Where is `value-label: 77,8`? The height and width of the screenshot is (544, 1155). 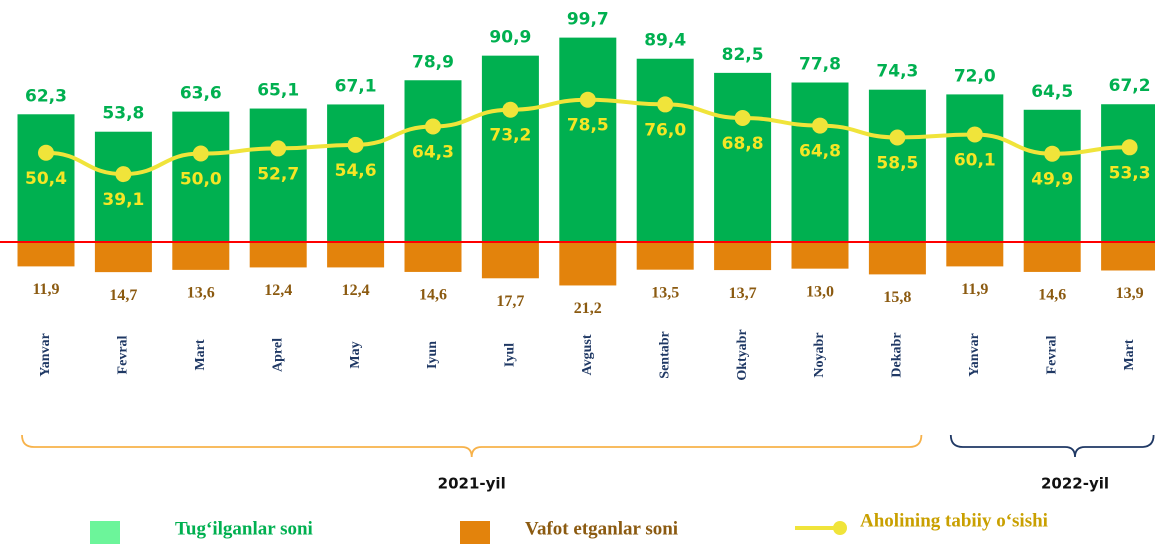
value-label: 77,8 is located at coordinates (820, 65).